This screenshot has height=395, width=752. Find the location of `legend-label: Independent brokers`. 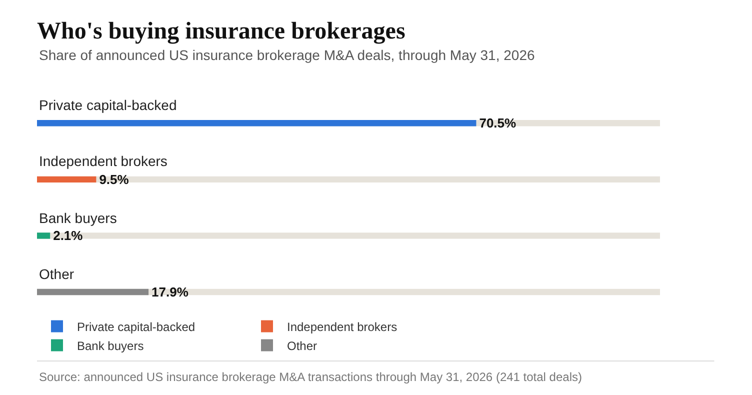

legend-label: Independent brokers is located at coordinates (342, 327).